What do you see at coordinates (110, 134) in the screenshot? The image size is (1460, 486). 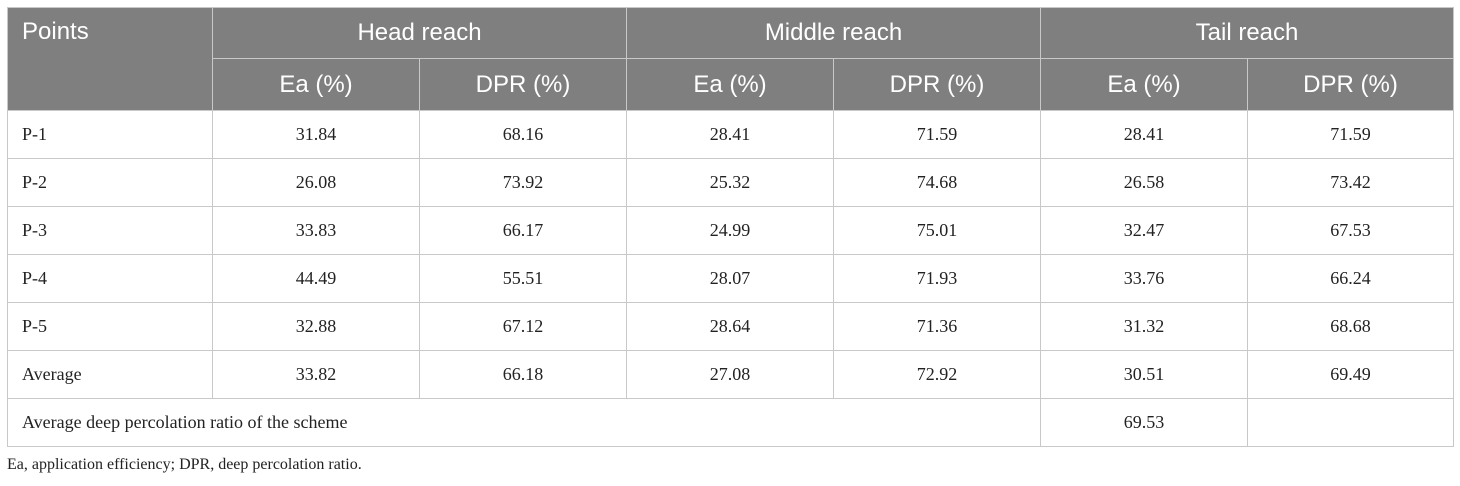 I see `row-label: P-1` at bounding box center [110, 134].